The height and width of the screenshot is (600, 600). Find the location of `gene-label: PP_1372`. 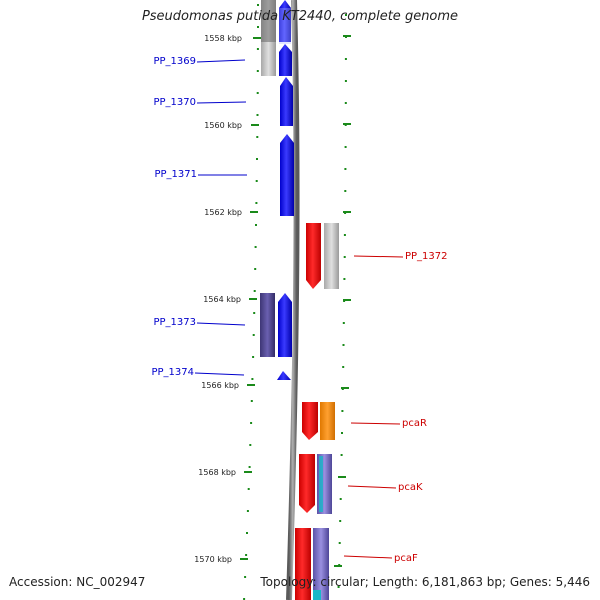

gene-label: PP_1372 is located at coordinates (426, 256).